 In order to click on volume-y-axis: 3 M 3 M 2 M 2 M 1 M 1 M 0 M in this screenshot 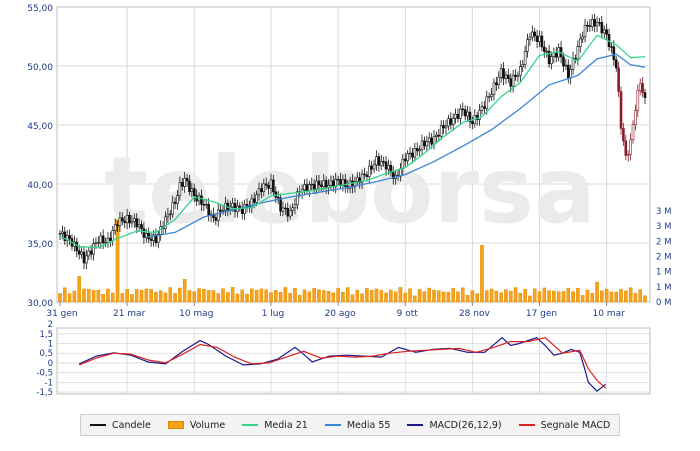, I will do `click(663, 257)`.